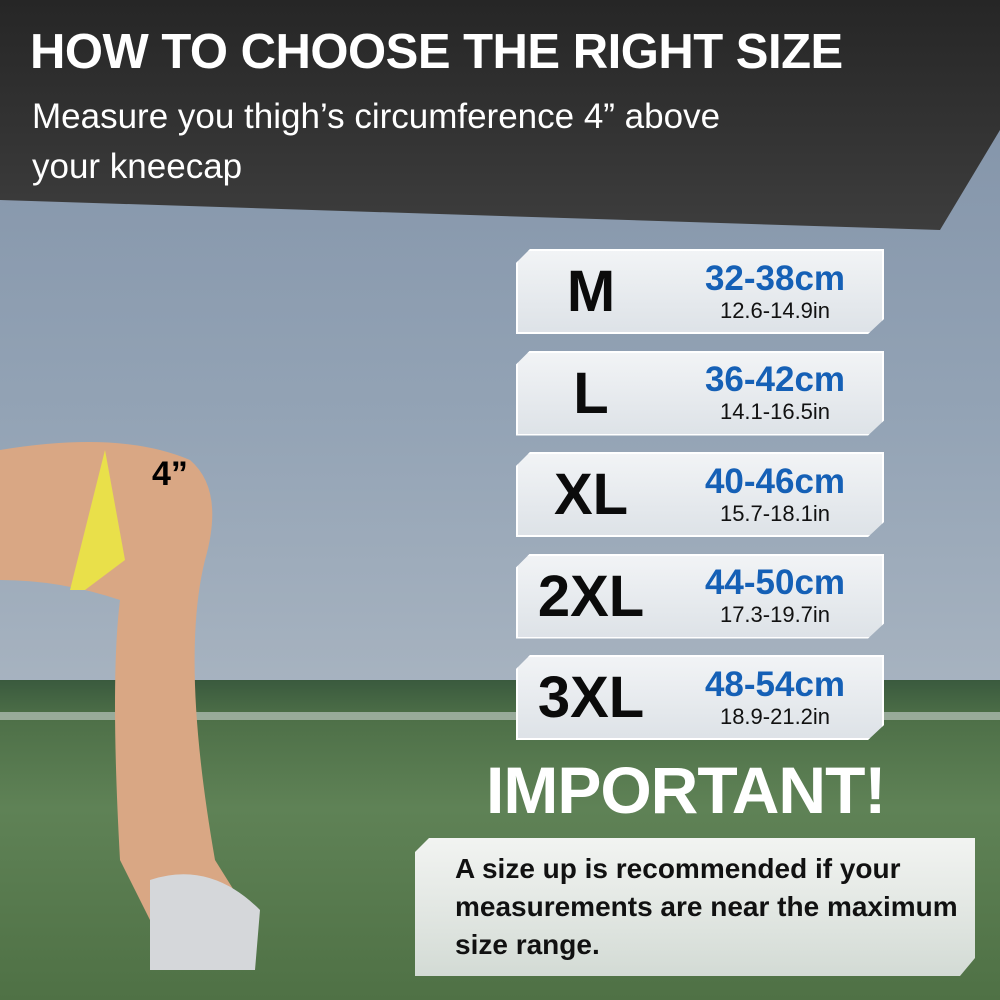 The height and width of the screenshot is (1000, 1000). Describe the element at coordinates (500, 716) in the screenshot. I see `field-line` at that location.